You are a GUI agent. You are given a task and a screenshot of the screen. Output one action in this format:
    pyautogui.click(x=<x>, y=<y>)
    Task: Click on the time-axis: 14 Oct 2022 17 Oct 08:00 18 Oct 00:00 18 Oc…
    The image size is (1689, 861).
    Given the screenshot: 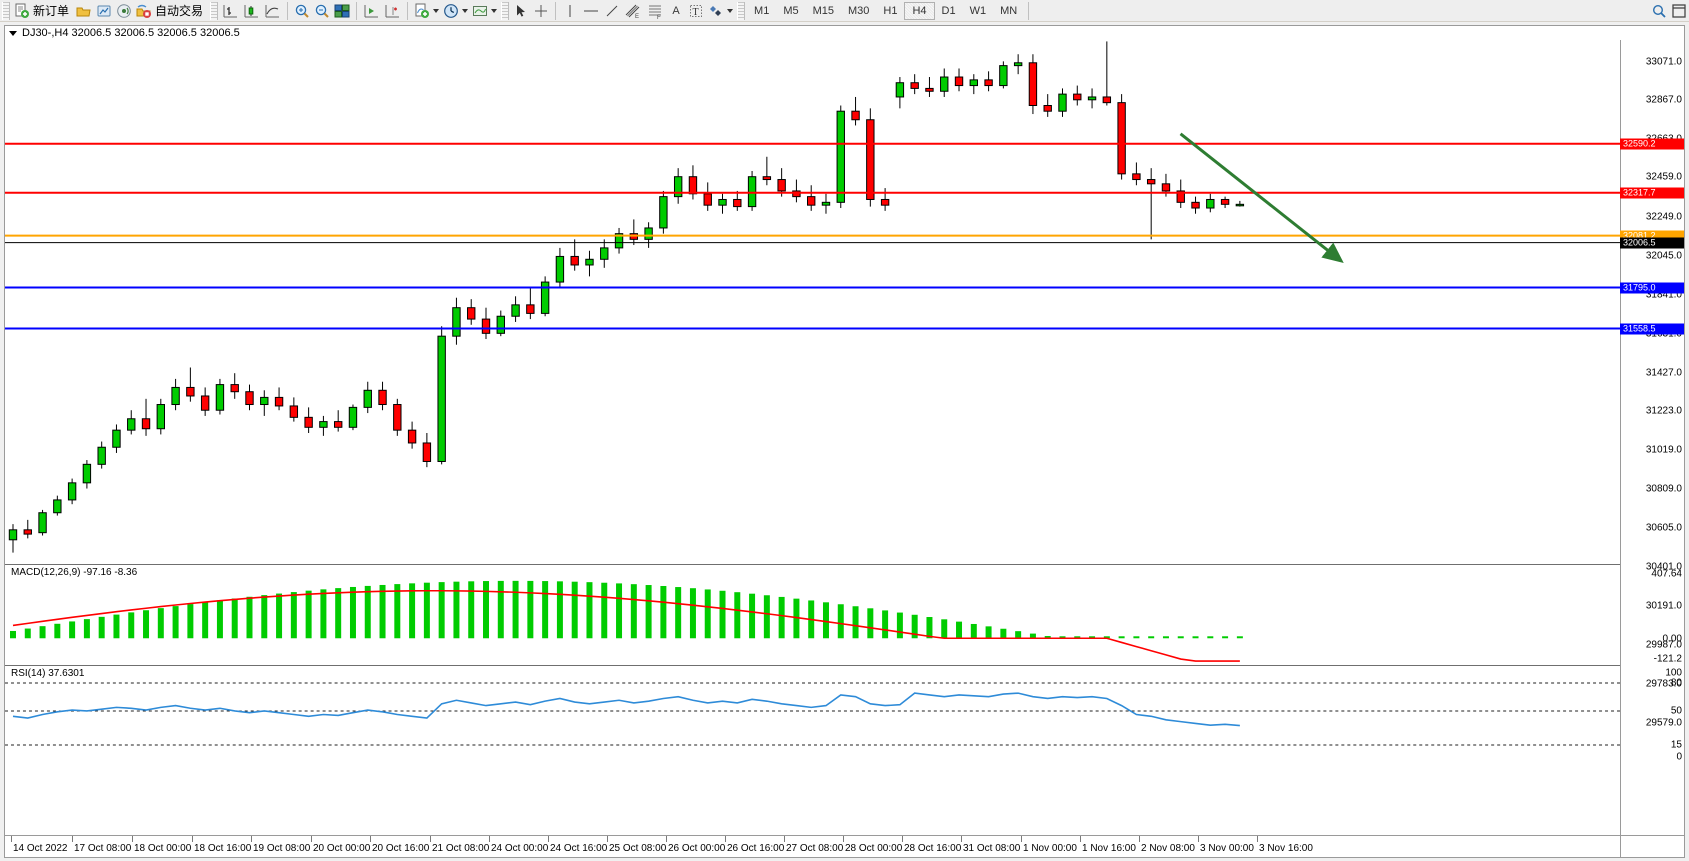 What is the action you would take?
    pyautogui.click(x=812, y=846)
    